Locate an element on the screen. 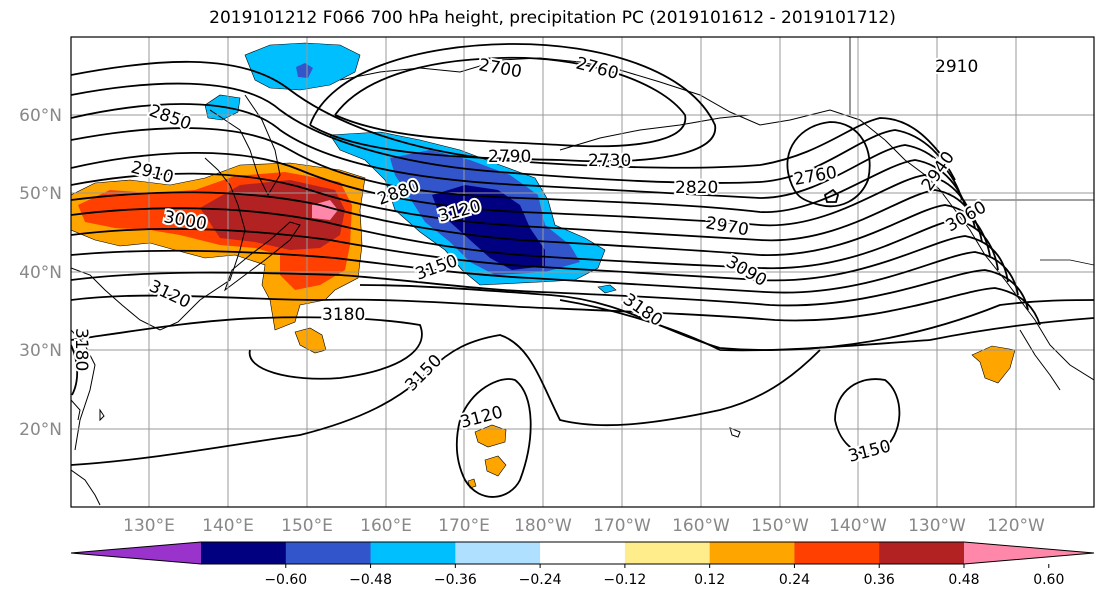  coast-taiwan is located at coordinates (102, 415).